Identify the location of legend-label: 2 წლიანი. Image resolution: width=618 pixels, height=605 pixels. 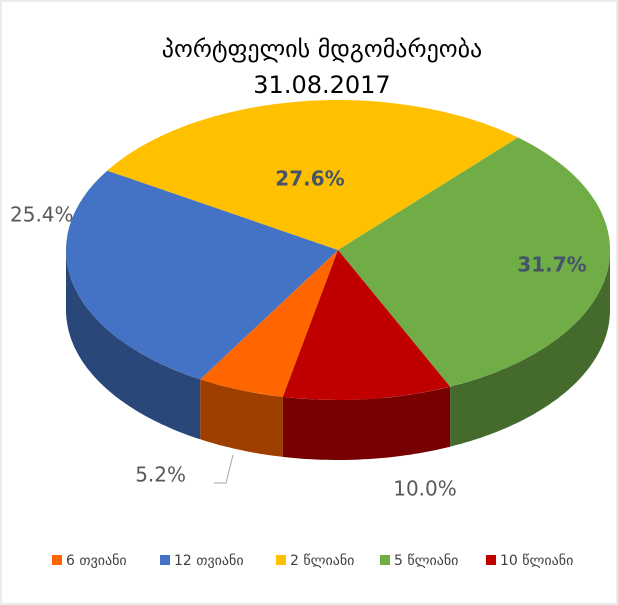
(322, 561).